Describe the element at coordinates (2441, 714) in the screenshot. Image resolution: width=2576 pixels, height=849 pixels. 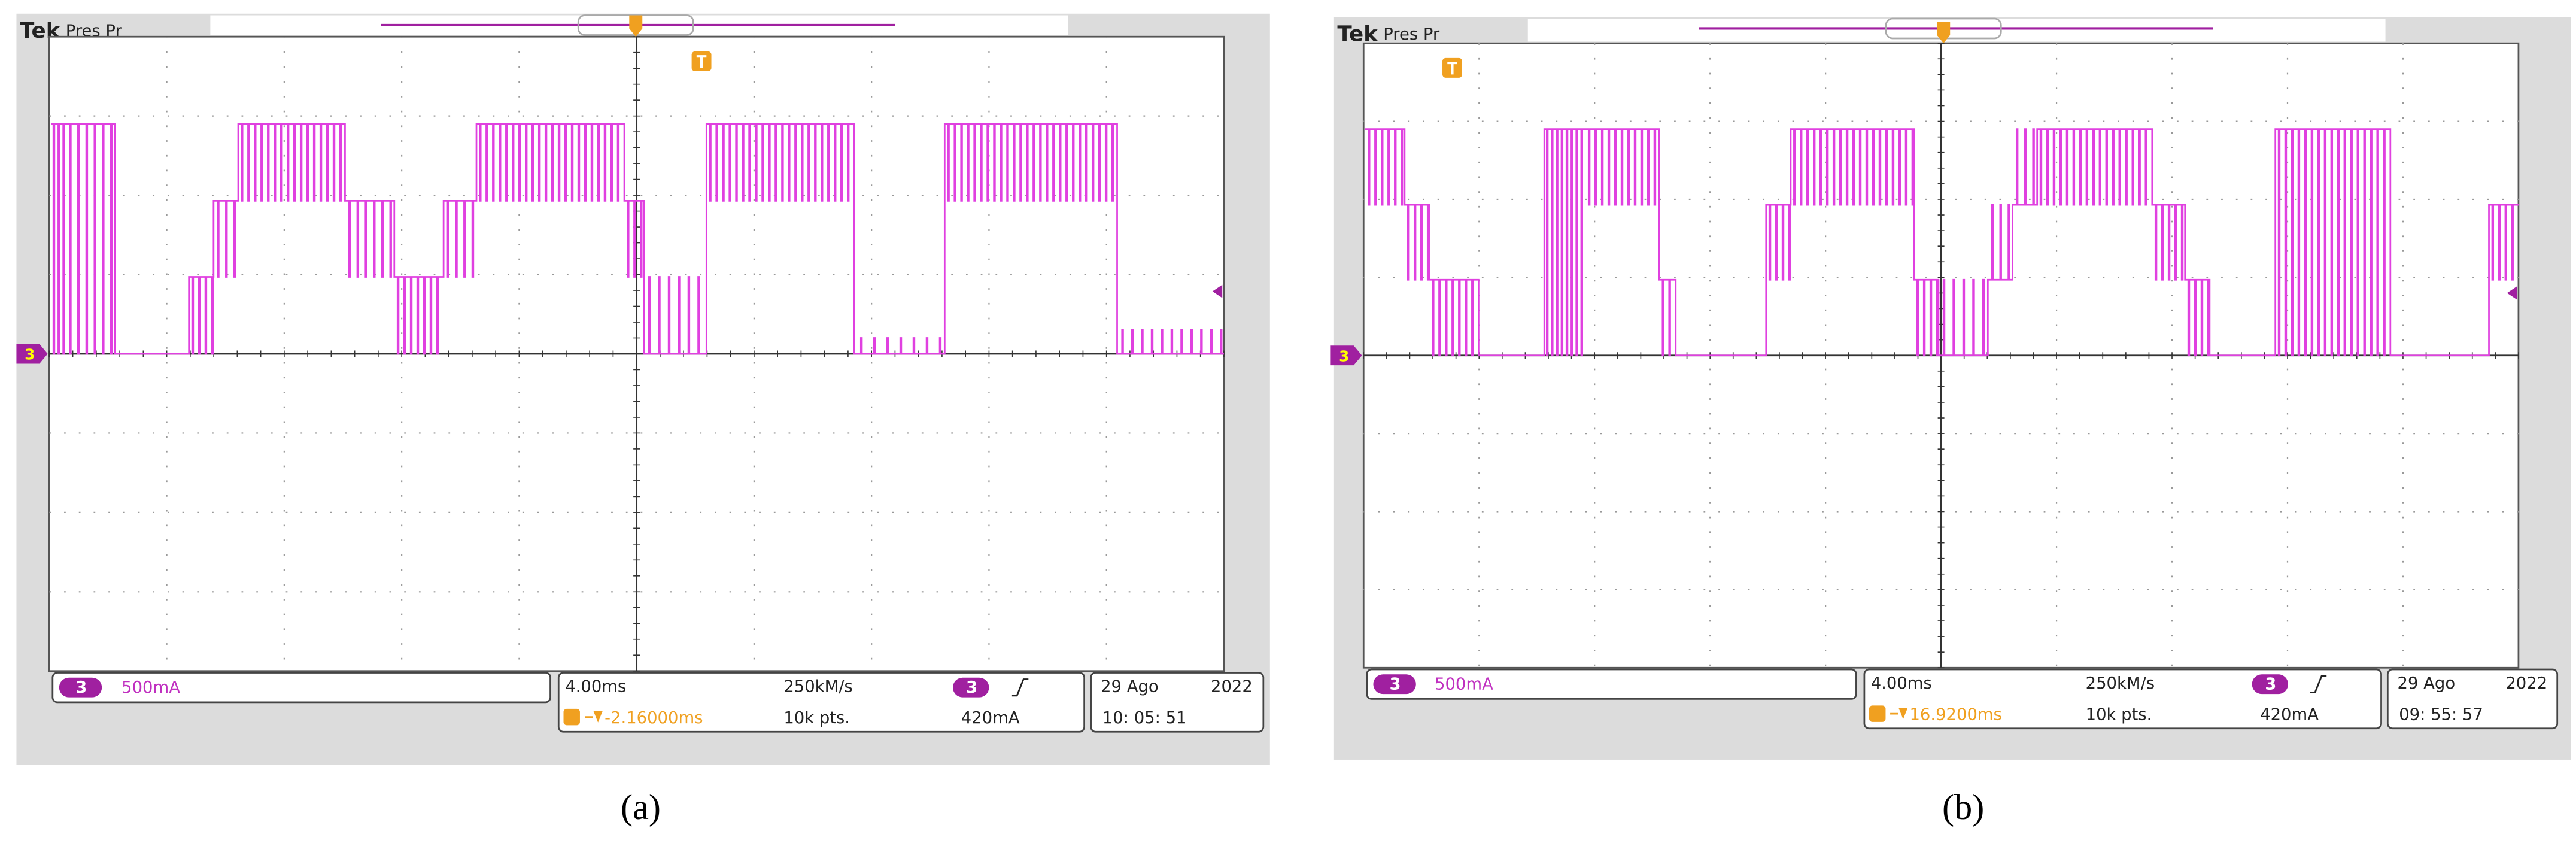
I see `time: 09: 55: 57` at that location.